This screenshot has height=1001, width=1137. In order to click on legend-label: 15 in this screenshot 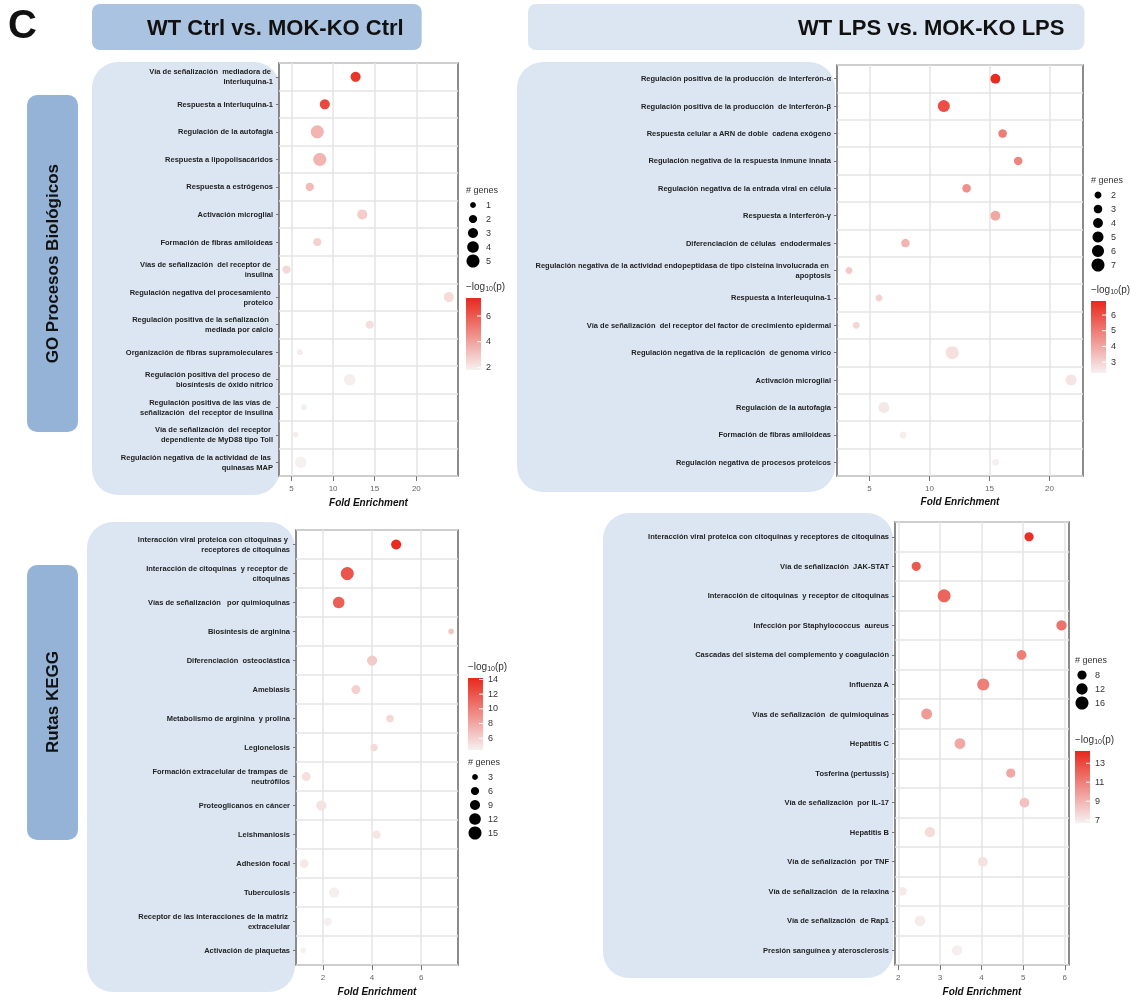, I will do `click(493, 832)`.